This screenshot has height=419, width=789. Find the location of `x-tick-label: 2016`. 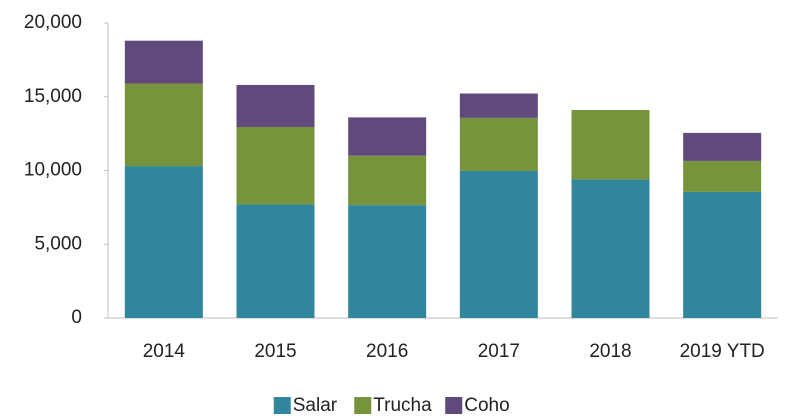

x-tick-label: 2016 is located at coordinates (387, 351).